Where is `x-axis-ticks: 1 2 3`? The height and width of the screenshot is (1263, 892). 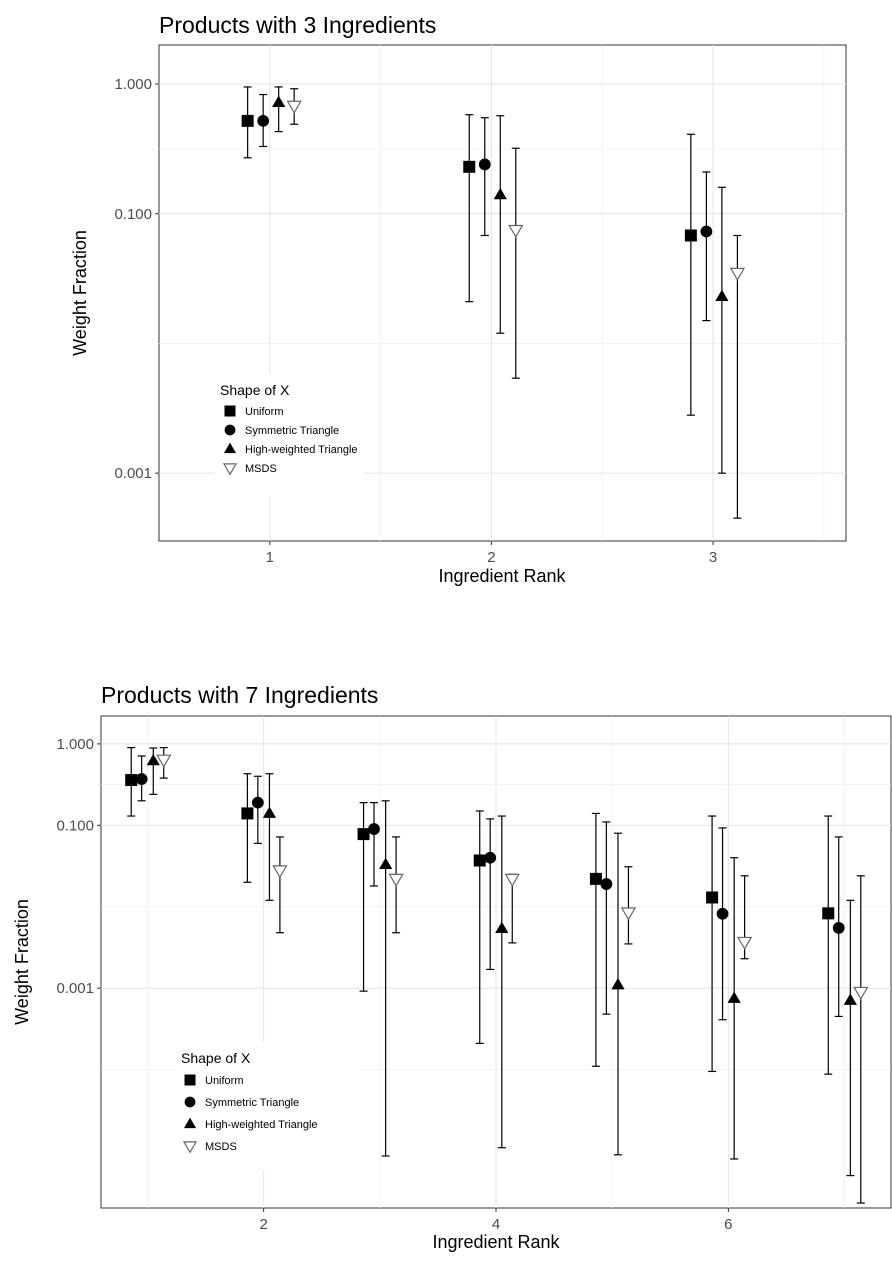 x-axis-ticks: 1 2 3 is located at coordinates (491, 553).